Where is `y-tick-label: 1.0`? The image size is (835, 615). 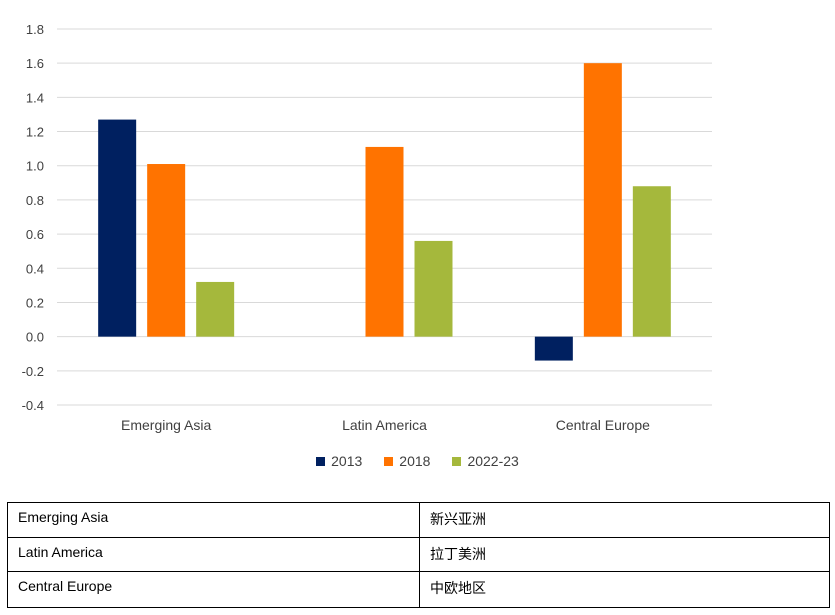
y-tick-label: 1.0 is located at coordinates (35, 166).